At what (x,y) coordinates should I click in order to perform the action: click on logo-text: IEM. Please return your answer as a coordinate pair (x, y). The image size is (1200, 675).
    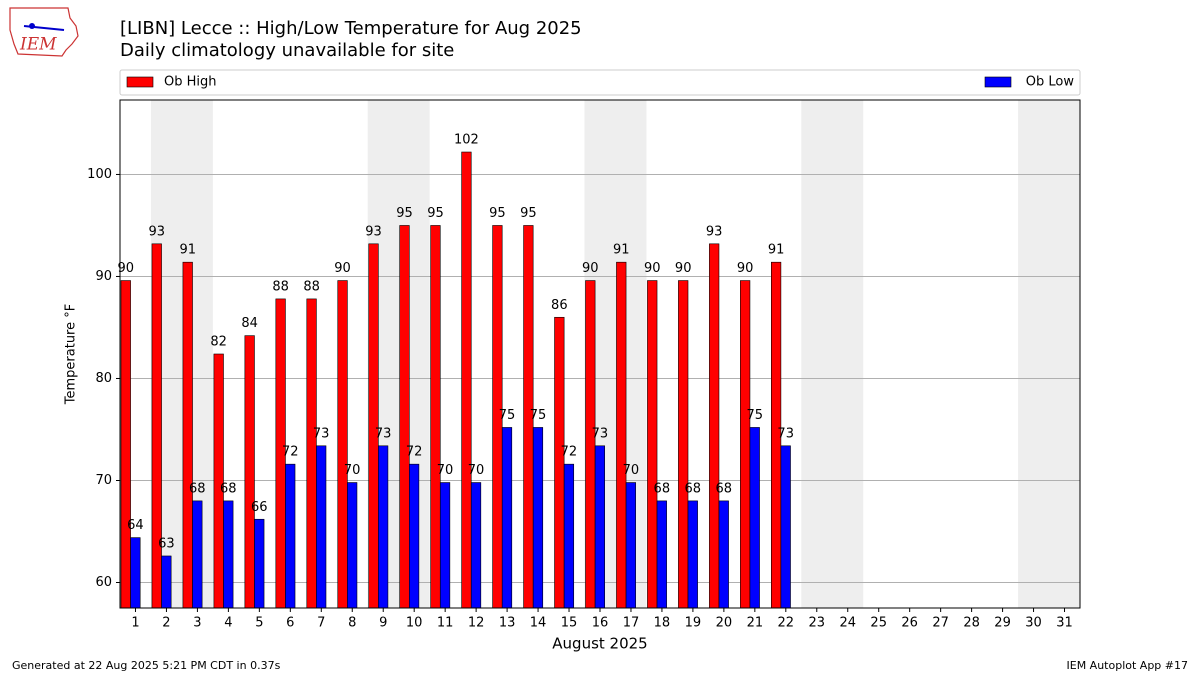
    Looking at the image, I should click on (38, 45).